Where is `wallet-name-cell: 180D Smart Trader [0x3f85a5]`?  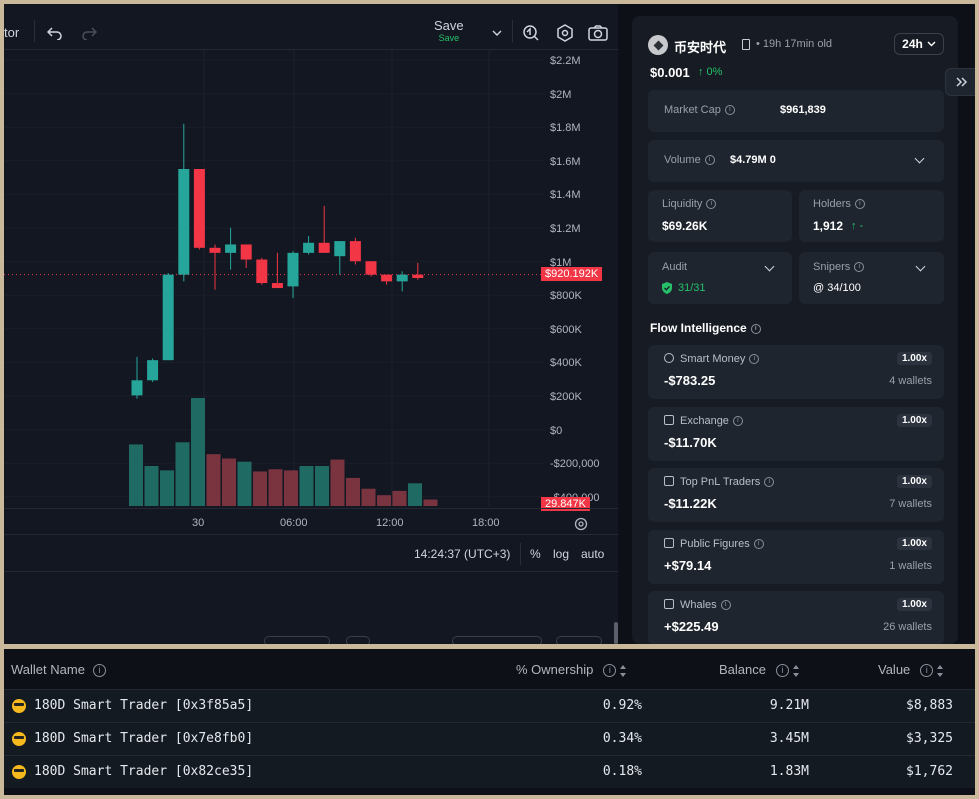
wallet-name-cell: 180D Smart Trader [0x3f85a5] is located at coordinates (144, 705).